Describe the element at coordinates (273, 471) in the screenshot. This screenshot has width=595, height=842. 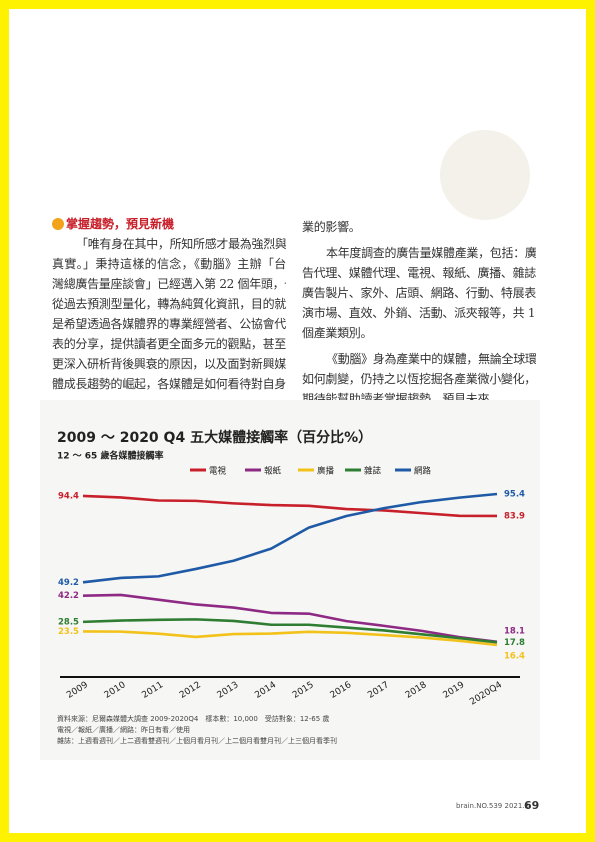
I see `legend-label: 報紙` at that location.